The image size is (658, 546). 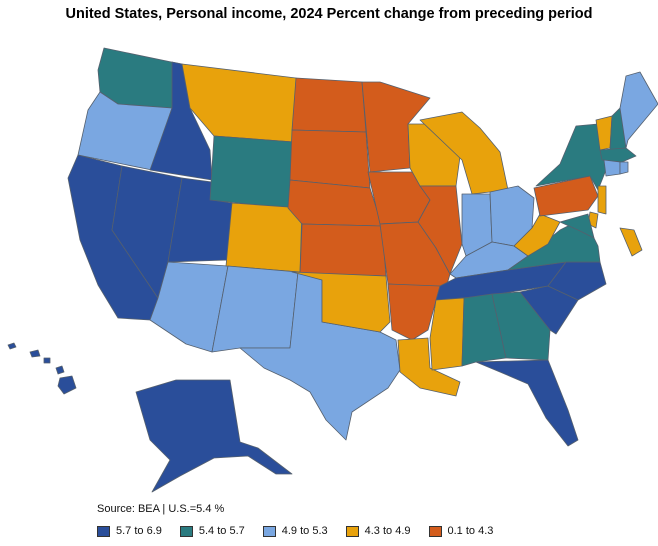 What do you see at coordinates (264, 237) in the screenshot?
I see `state-co` at bounding box center [264, 237].